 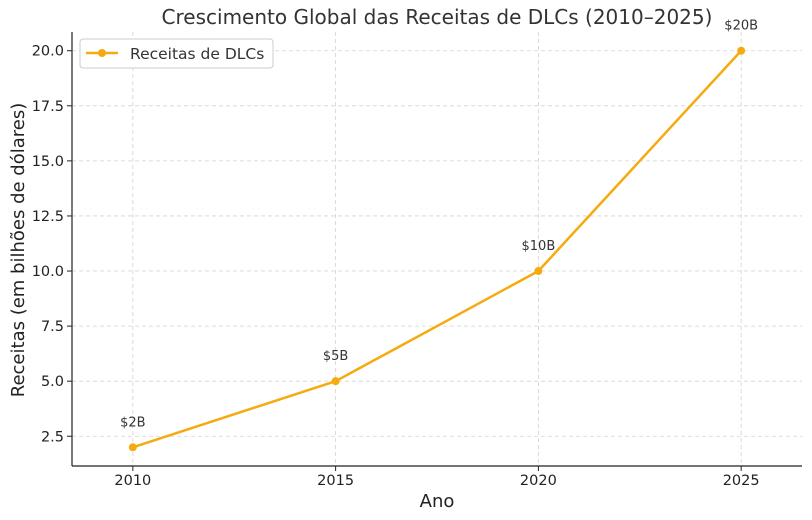 I want to click on y-tick-label: 5.0, so click(x=52, y=382).